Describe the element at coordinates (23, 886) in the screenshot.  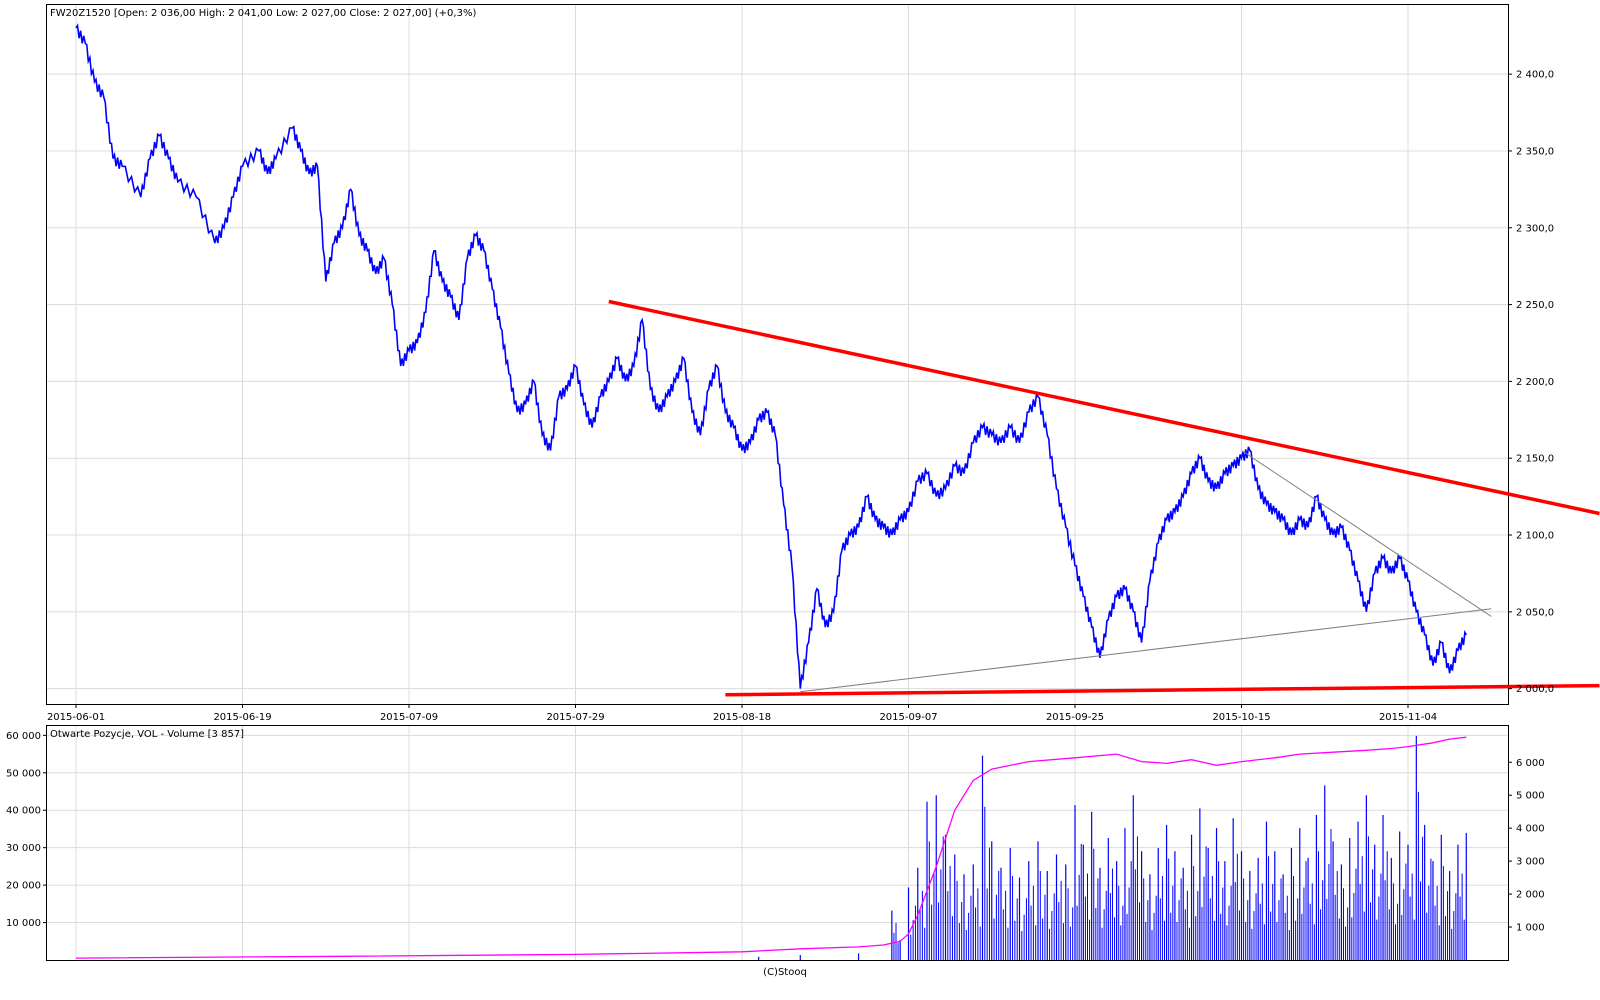
I see `volume-y-tick-label-left: 20 000` at that location.